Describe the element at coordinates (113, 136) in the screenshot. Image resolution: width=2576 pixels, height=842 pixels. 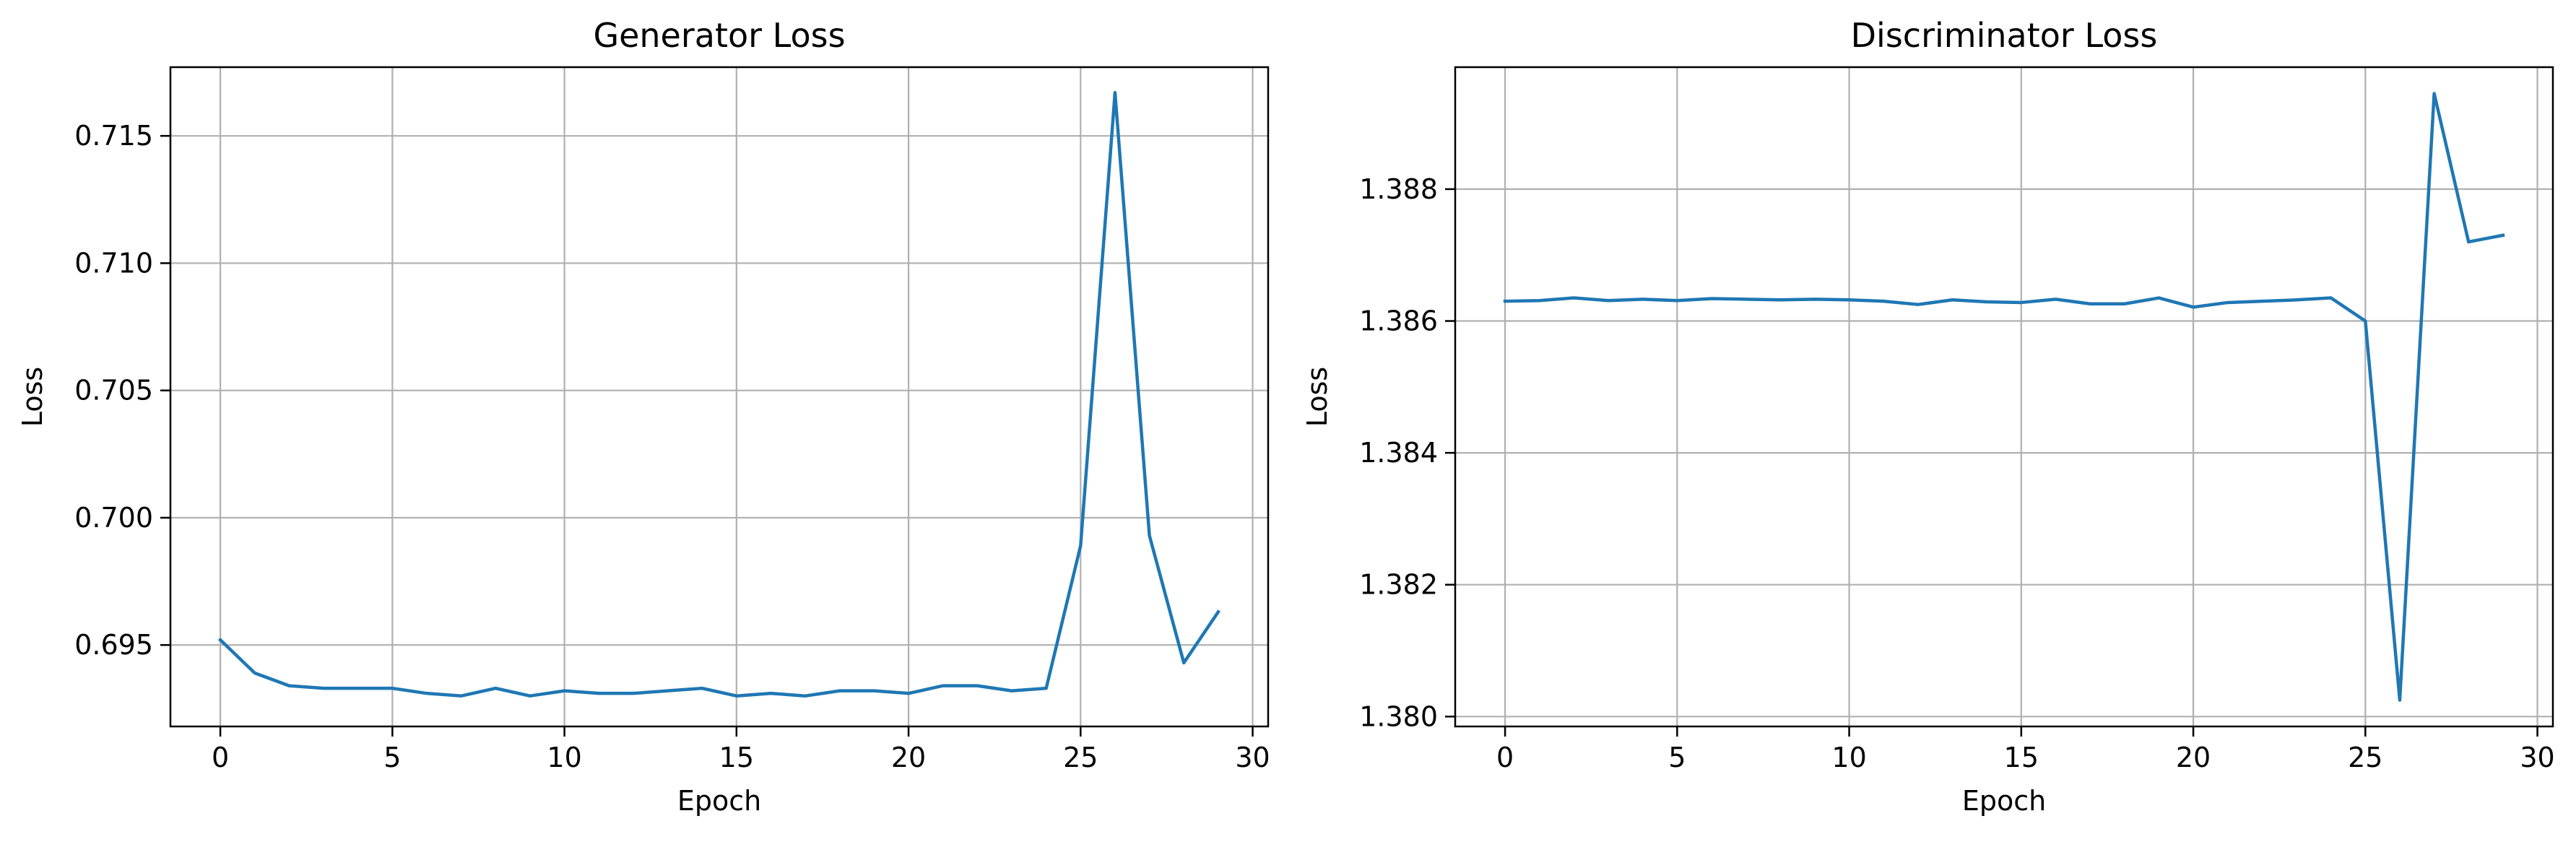
I see `y-tick-label: 0.715` at that location.